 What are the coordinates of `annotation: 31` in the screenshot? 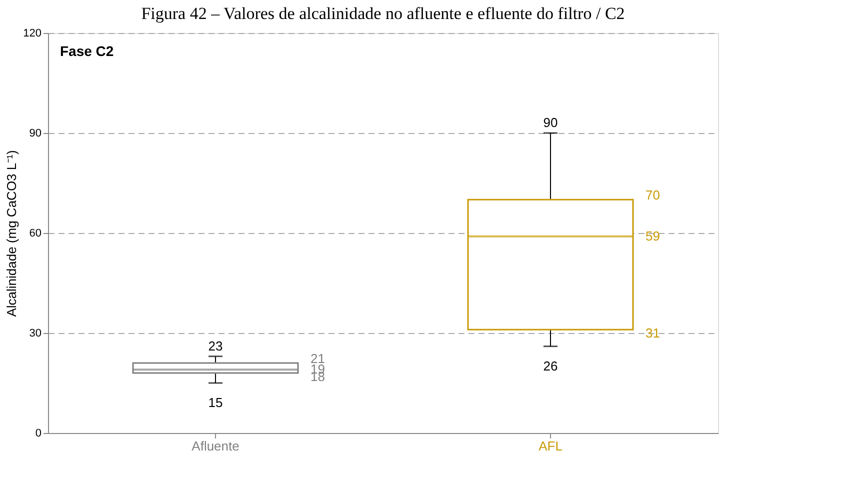 It's located at (653, 333).